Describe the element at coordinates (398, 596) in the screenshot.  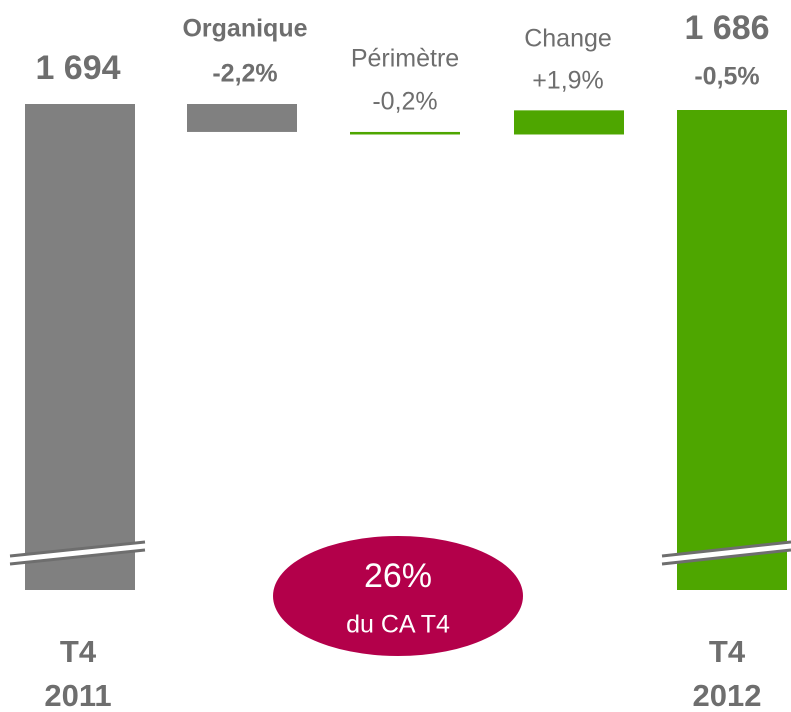
I see `annotation-badge` at that location.